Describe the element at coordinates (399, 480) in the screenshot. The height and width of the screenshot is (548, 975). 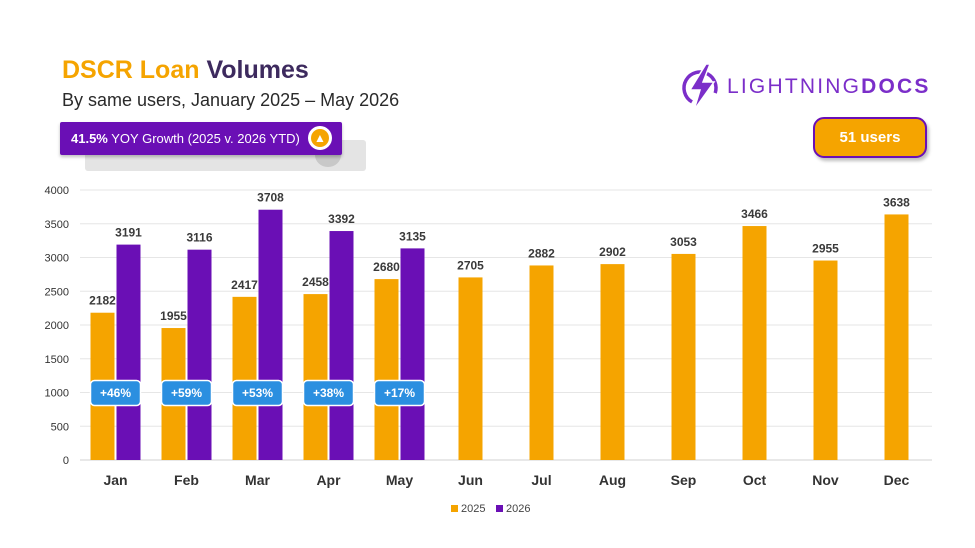
I see `x-tick-label: May` at that location.